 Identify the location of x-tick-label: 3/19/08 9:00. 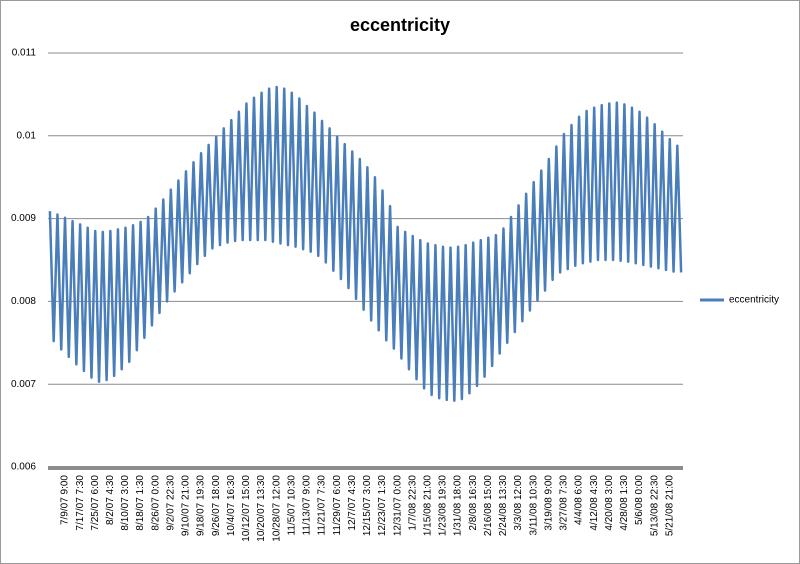
(548, 503).